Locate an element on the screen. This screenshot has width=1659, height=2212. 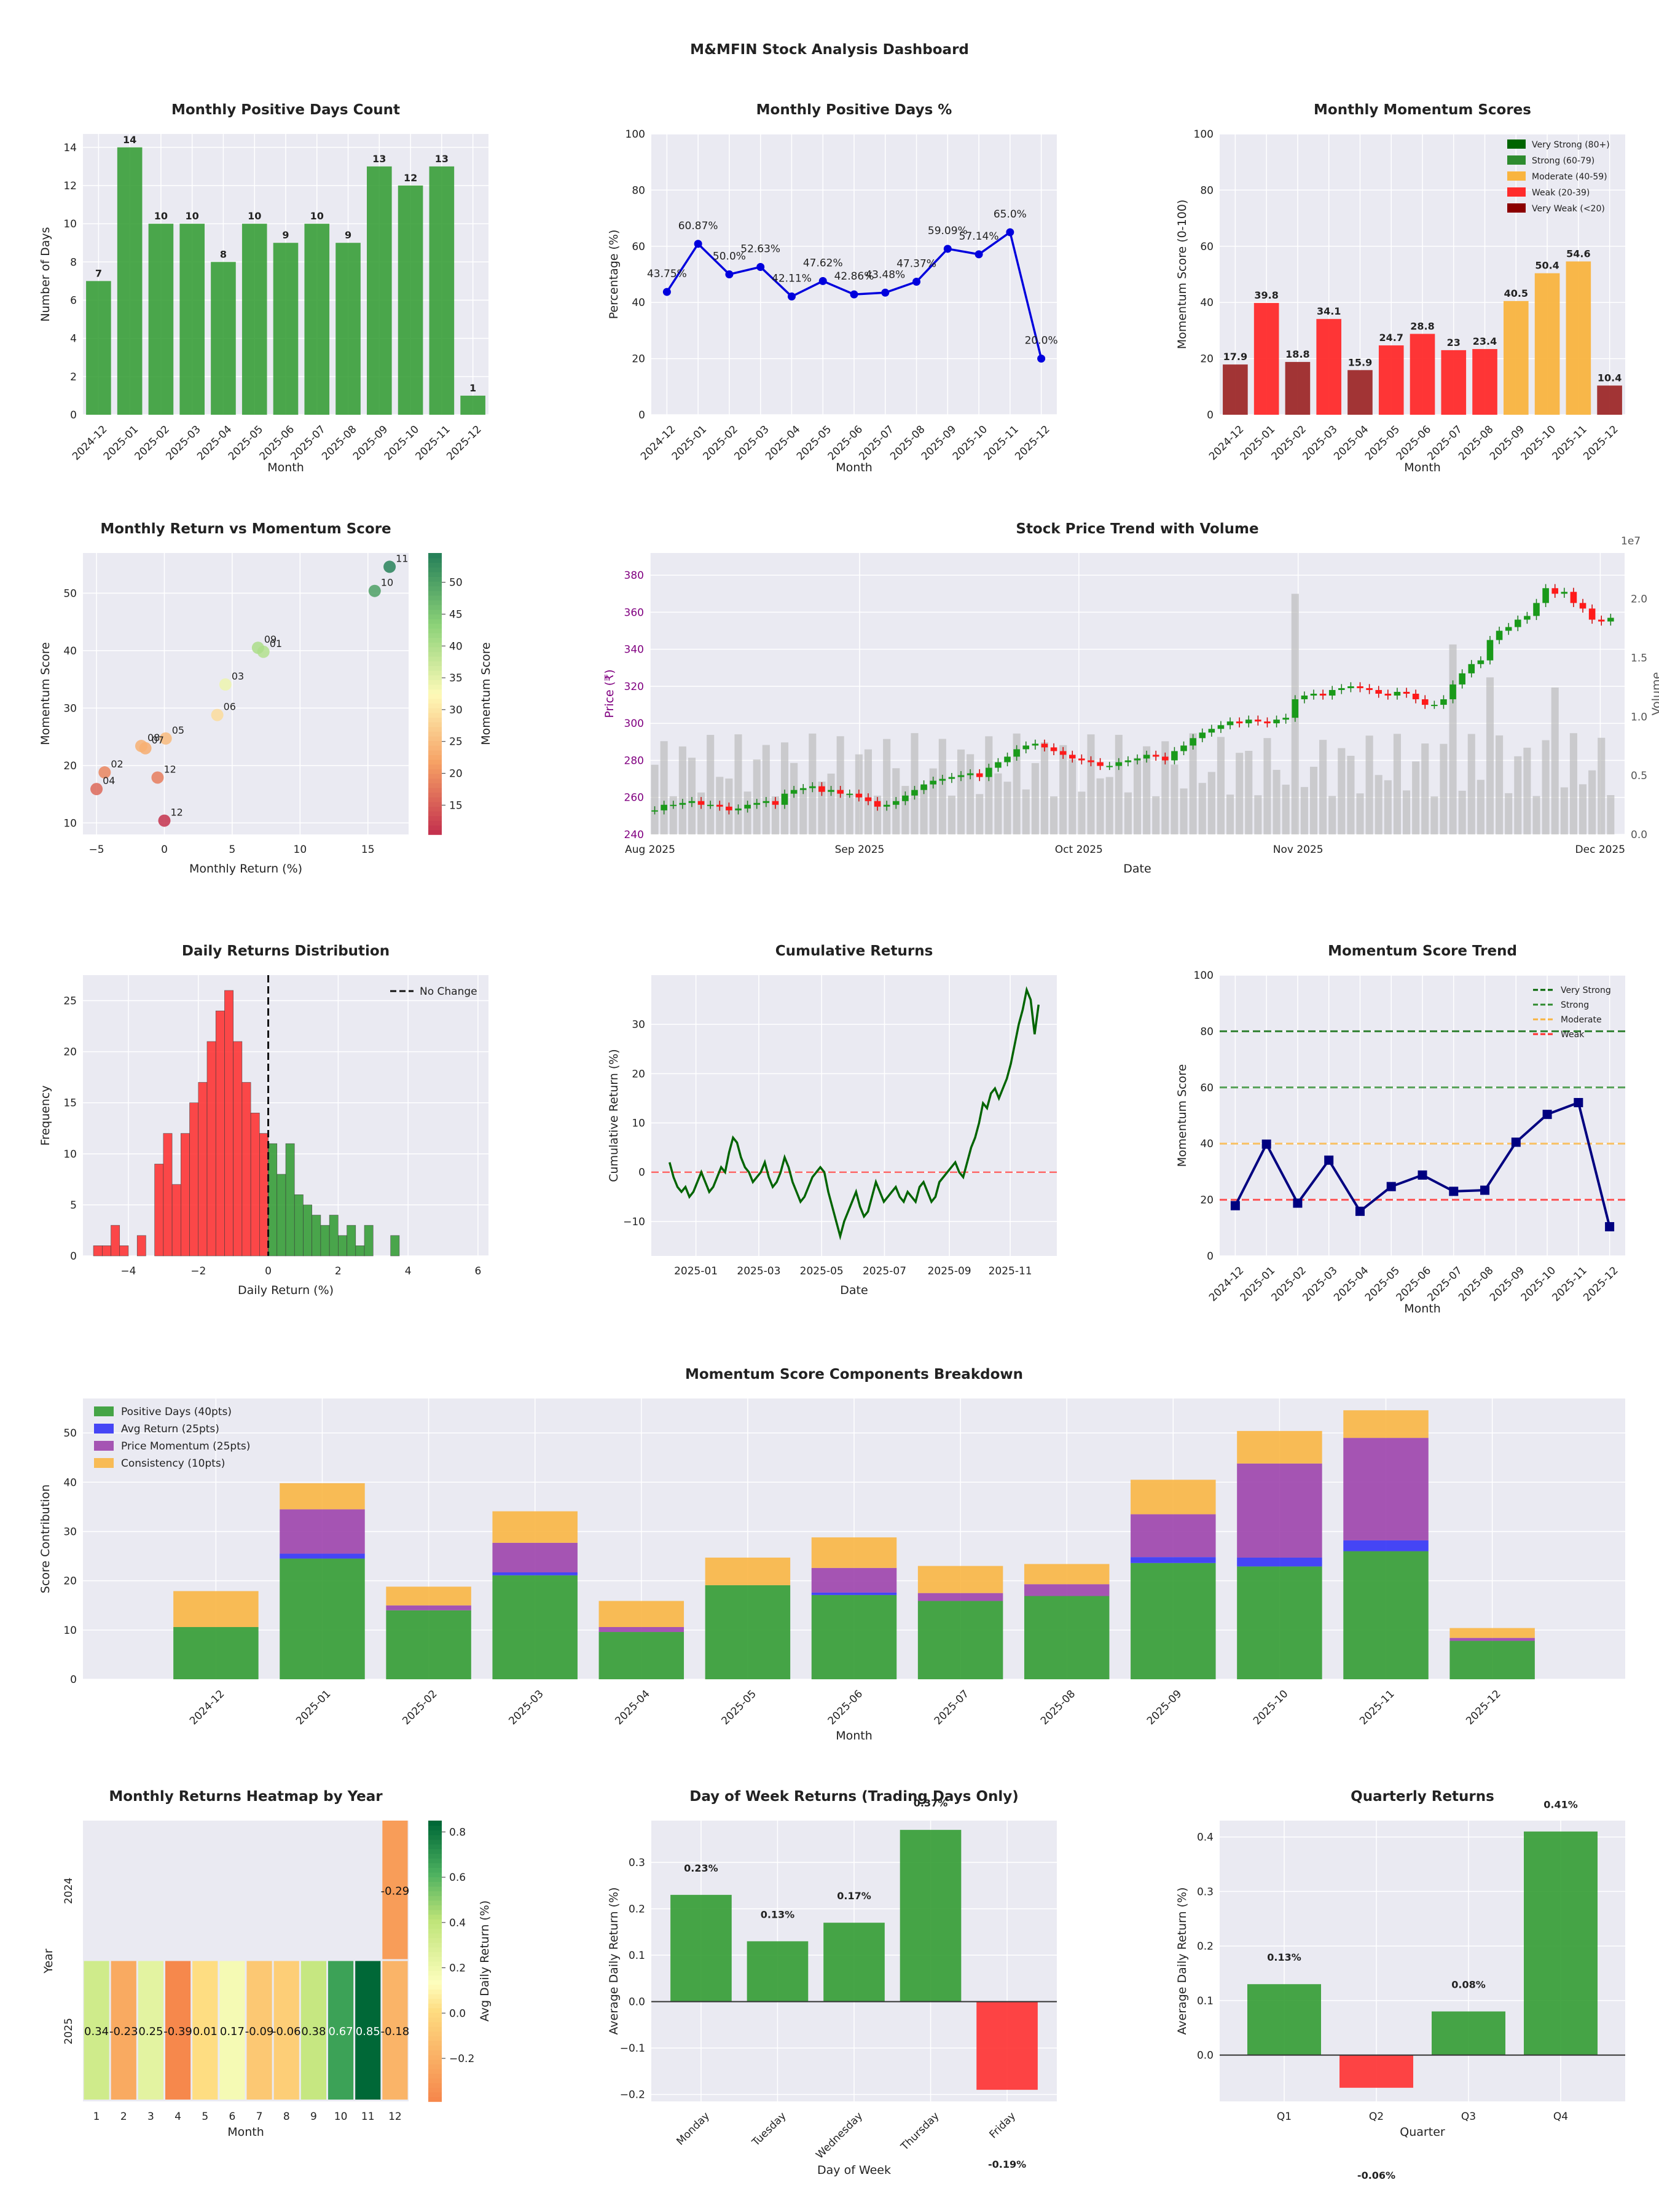
bar-value-label: 10.4 is located at coordinates (1610, 377).